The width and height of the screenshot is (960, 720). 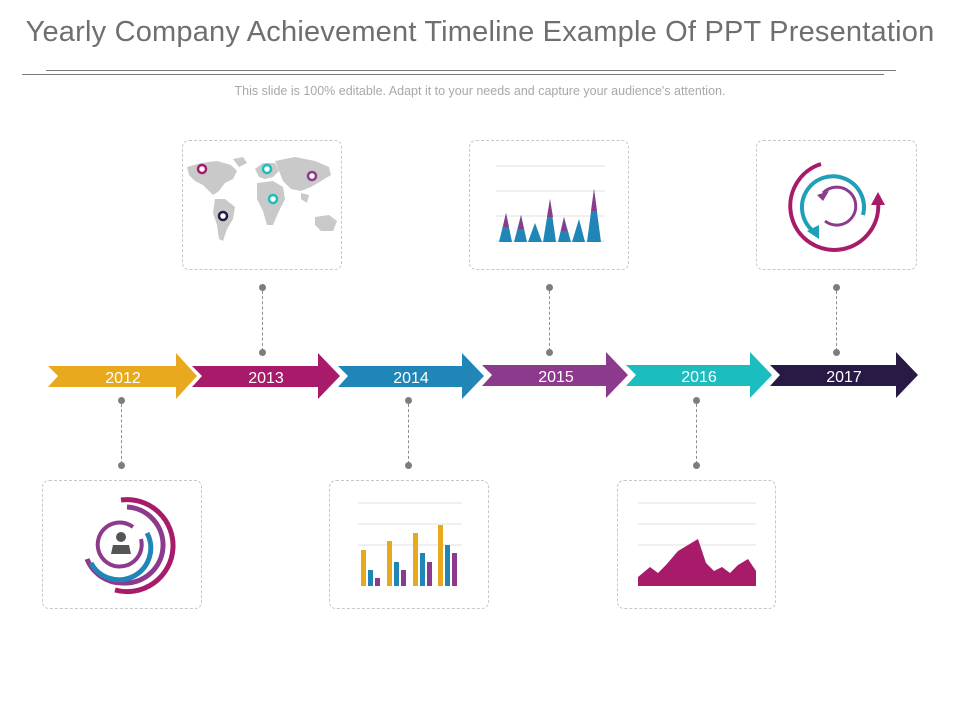 What do you see at coordinates (121, 465) in the screenshot?
I see `connector-dot-2012-bottom` at bounding box center [121, 465].